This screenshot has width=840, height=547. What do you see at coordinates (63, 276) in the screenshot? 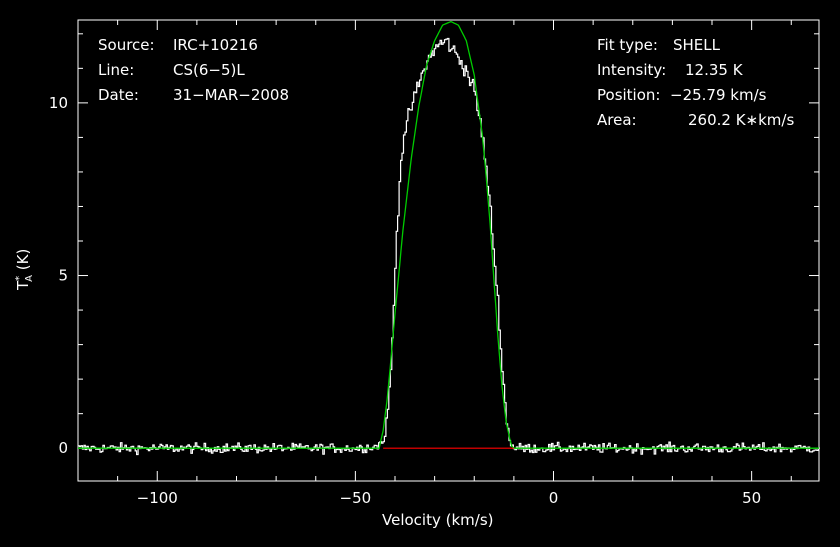
I see `y-tick-label: 5` at bounding box center [63, 276].